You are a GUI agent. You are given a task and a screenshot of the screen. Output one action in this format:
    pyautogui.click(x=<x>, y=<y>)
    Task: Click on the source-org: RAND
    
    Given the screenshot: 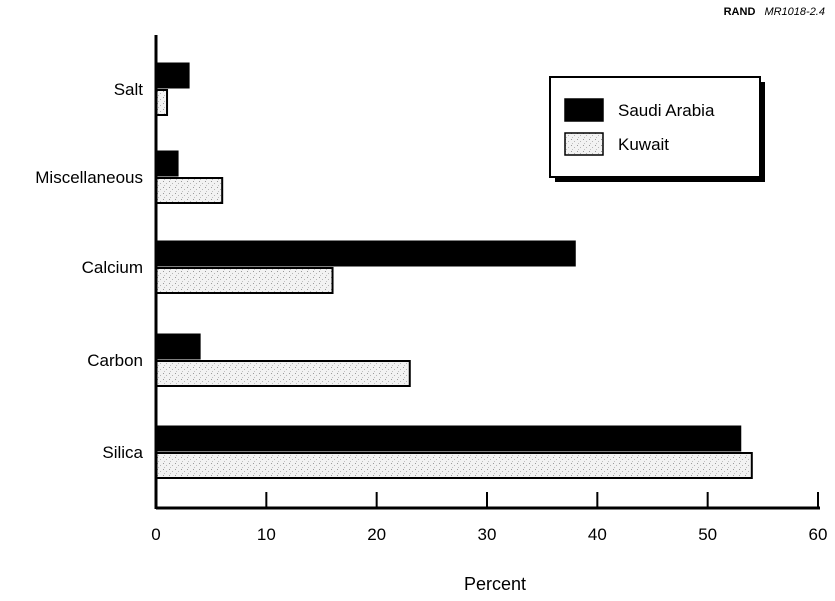 What is the action you would take?
    pyautogui.click(x=739, y=12)
    